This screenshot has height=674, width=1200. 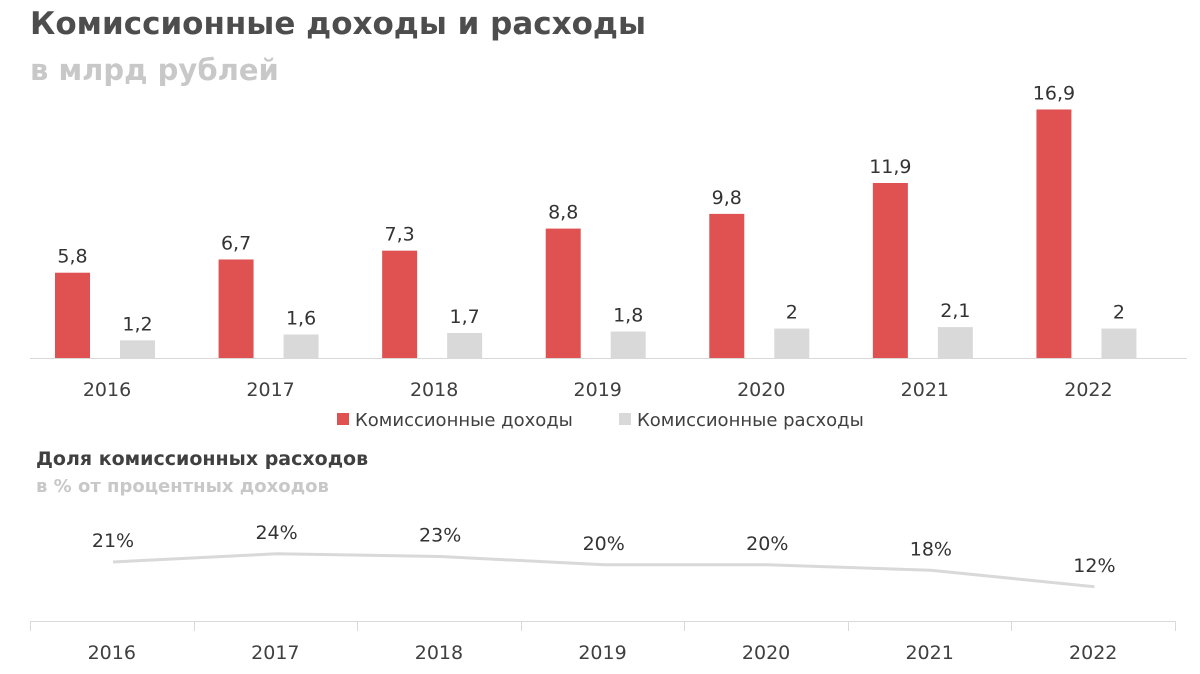 What do you see at coordinates (301, 346) in the screenshot?
I see `bar-expense-2017` at bounding box center [301, 346].